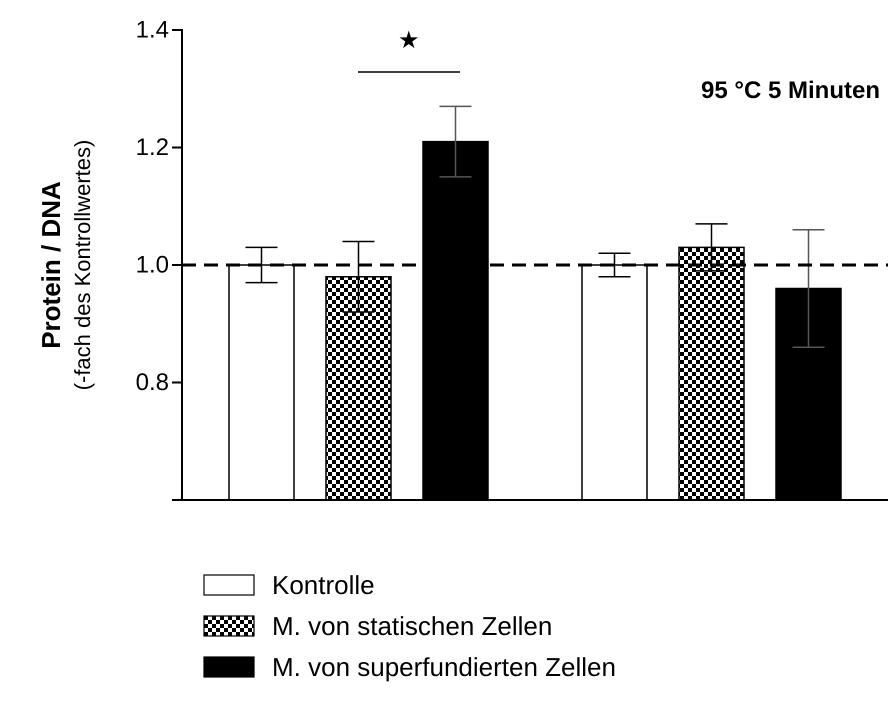 This screenshot has height=724, width=888. What do you see at coordinates (444, 667) in the screenshot?
I see `legend-label: M. von superfundierten Zellen` at bounding box center [444, 667].